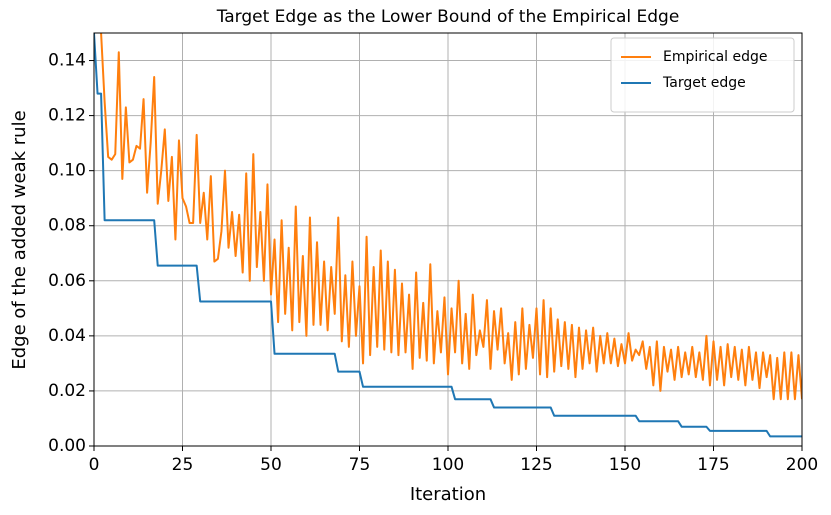 This screenshot has height=515, width=831. Describe the element at coordinates (67, 336) in the screenshot. I see `y-tick-label: 0.04` at that location.